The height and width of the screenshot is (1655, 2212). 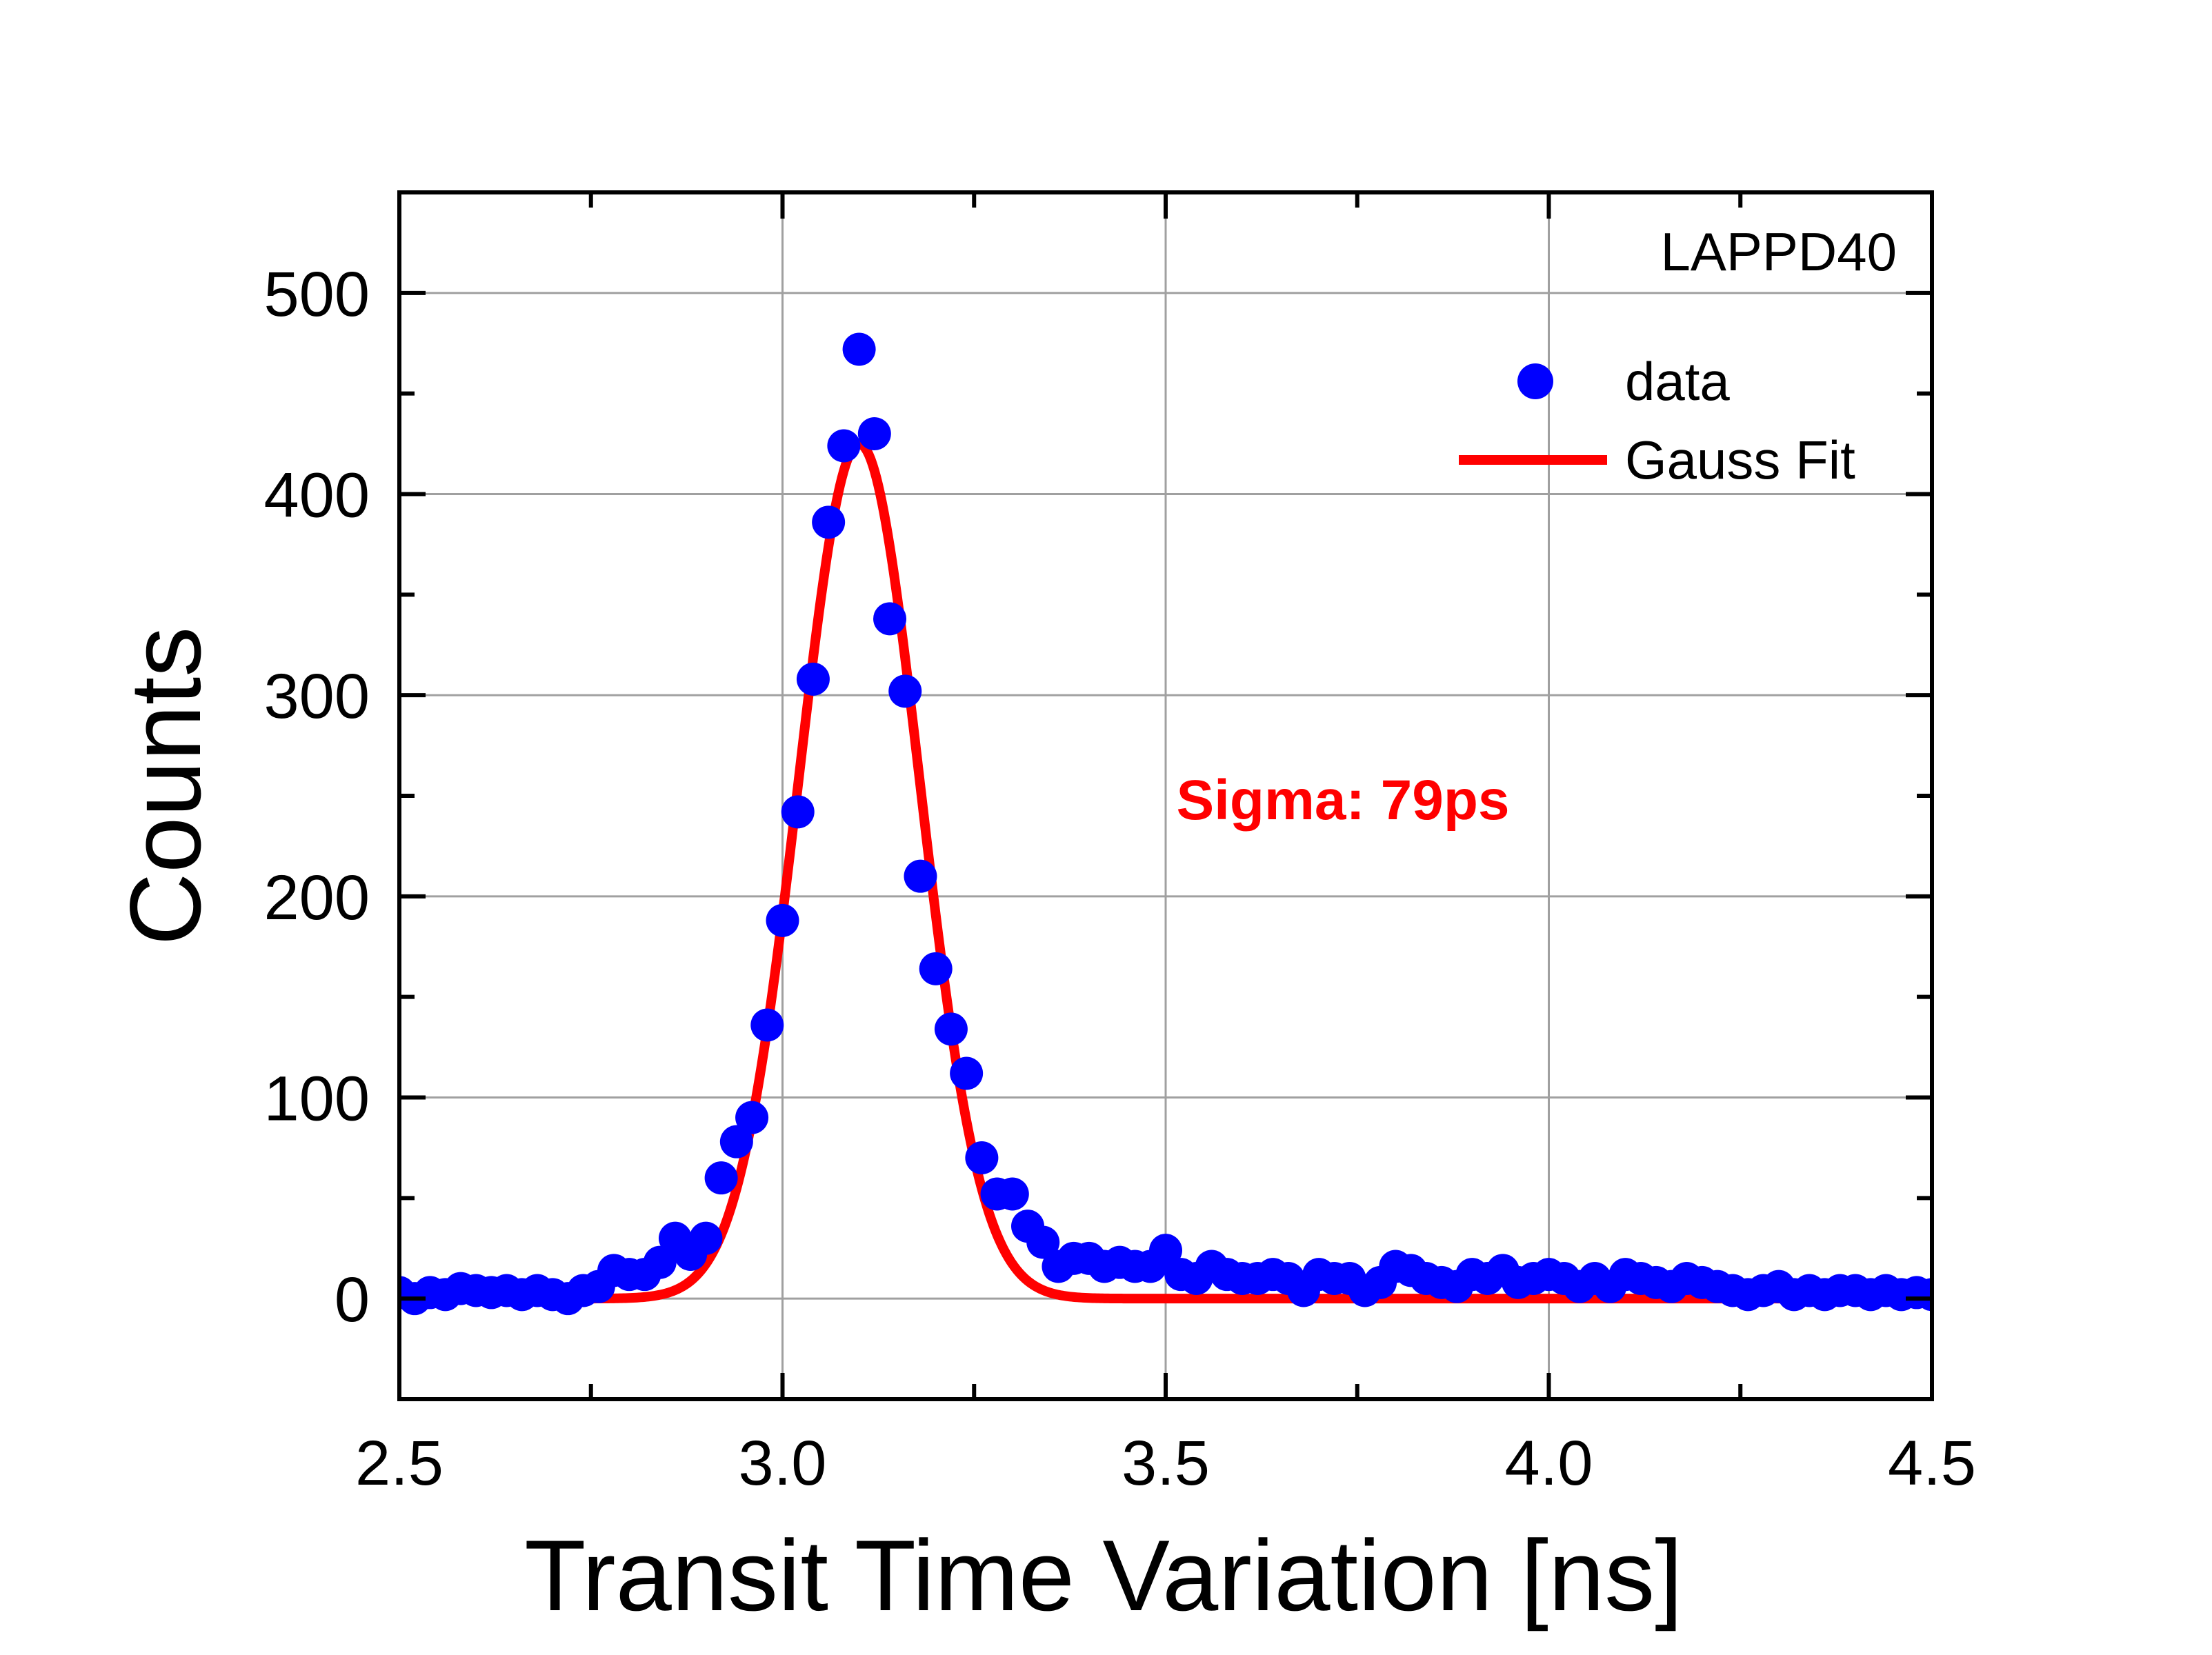 What do you see at coordinates (1678, 381) in the screenshot?
I see `legend-data-label: data` at bounding box center [1678, 381].